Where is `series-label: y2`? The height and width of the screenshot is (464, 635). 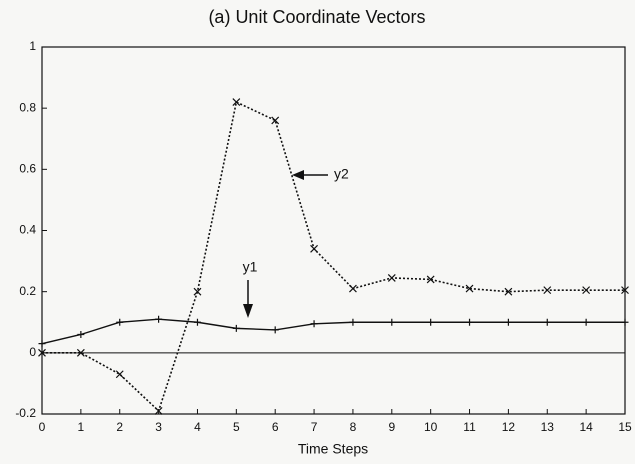 series-label: y2 is located at coordinates (341, 174).